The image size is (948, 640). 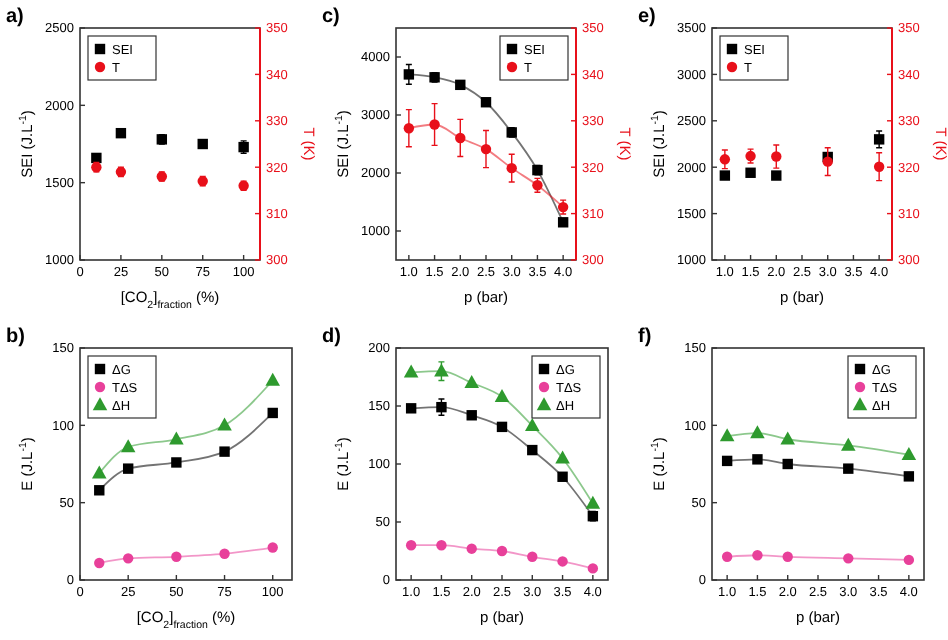 What do you see at coordinates (647, 17) in the screenshot?
I see `chart-title: e)` at bounding box center [647, 17].